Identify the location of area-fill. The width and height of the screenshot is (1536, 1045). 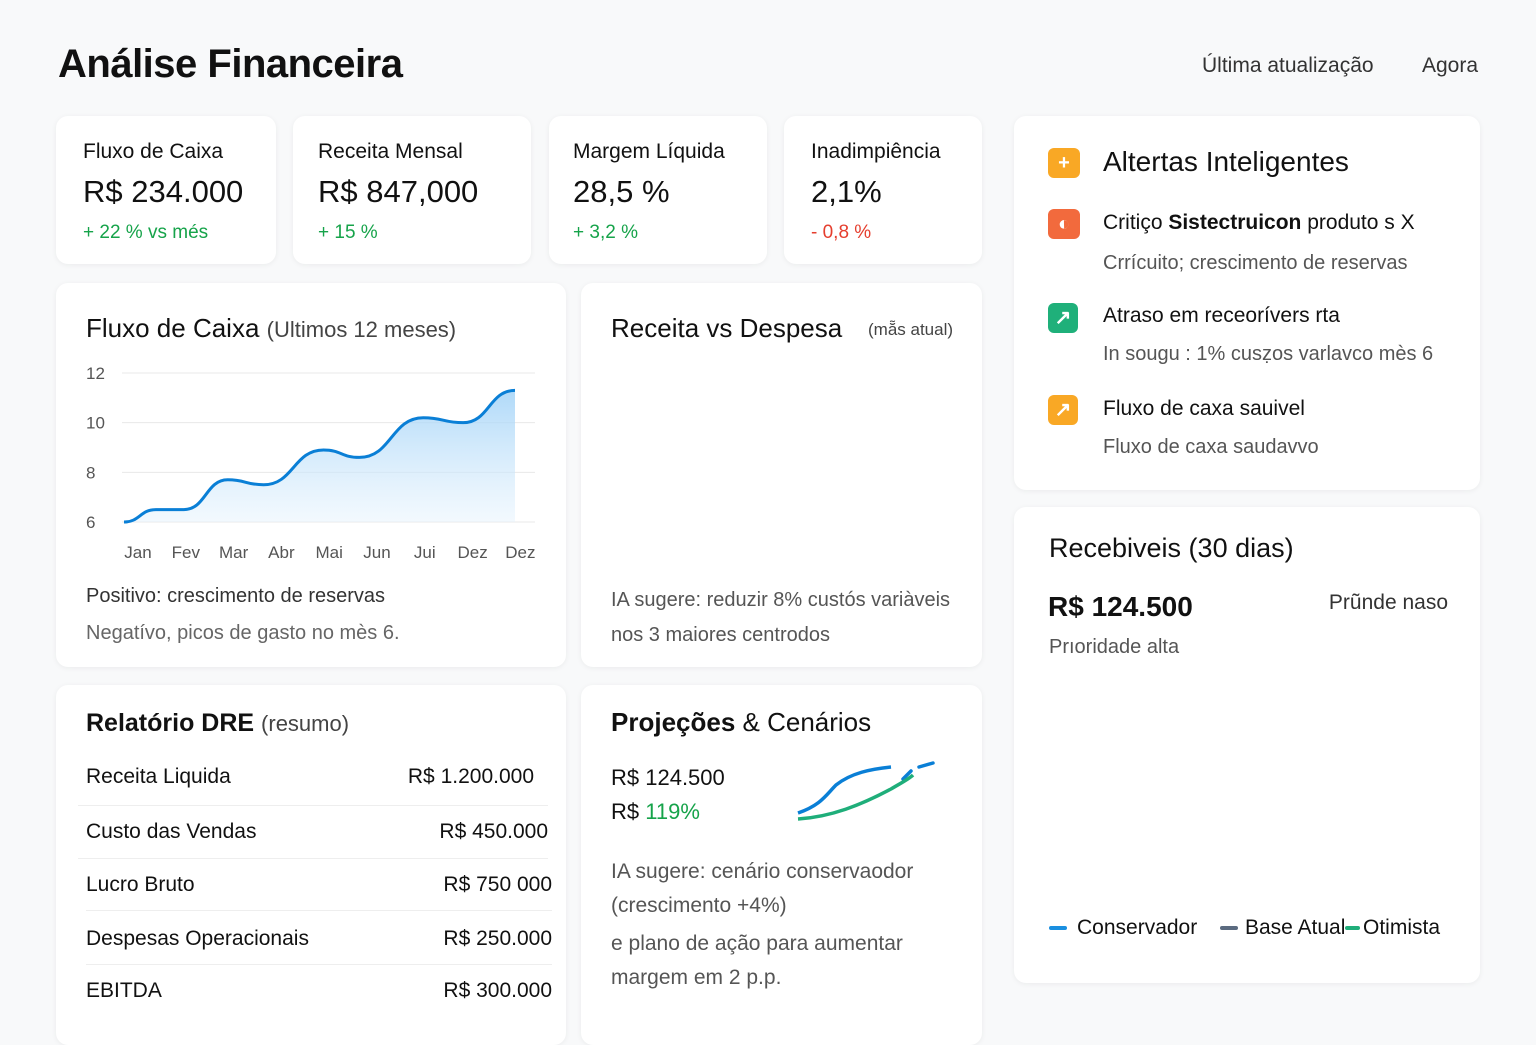
(319, 456).